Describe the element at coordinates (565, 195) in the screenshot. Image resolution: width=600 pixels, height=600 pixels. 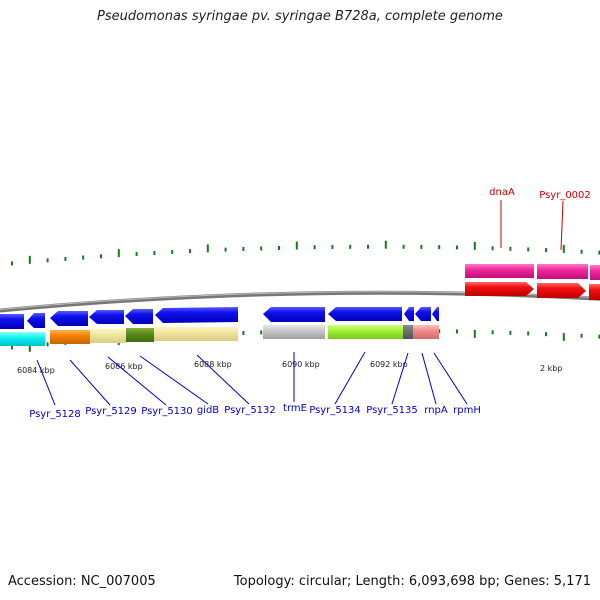
I see `gene-label-Psyr_0002: Psyr_0002` at that location.